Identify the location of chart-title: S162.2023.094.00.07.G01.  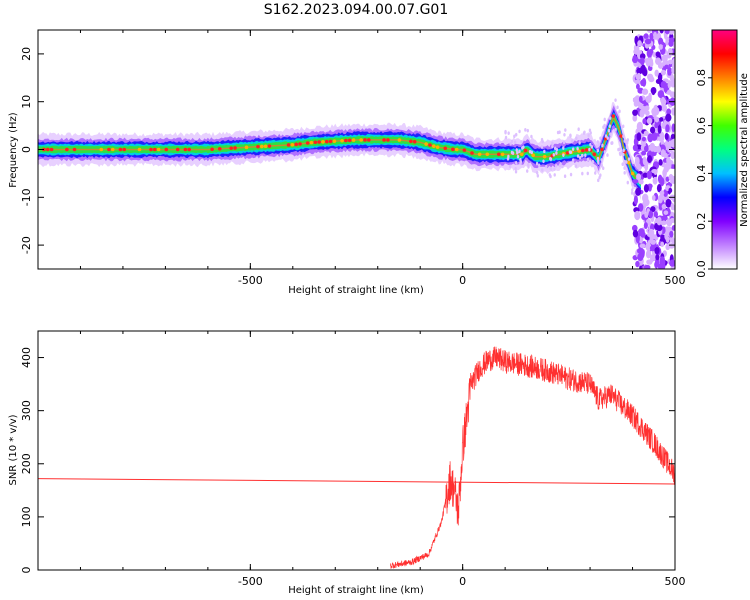
(356, 10).